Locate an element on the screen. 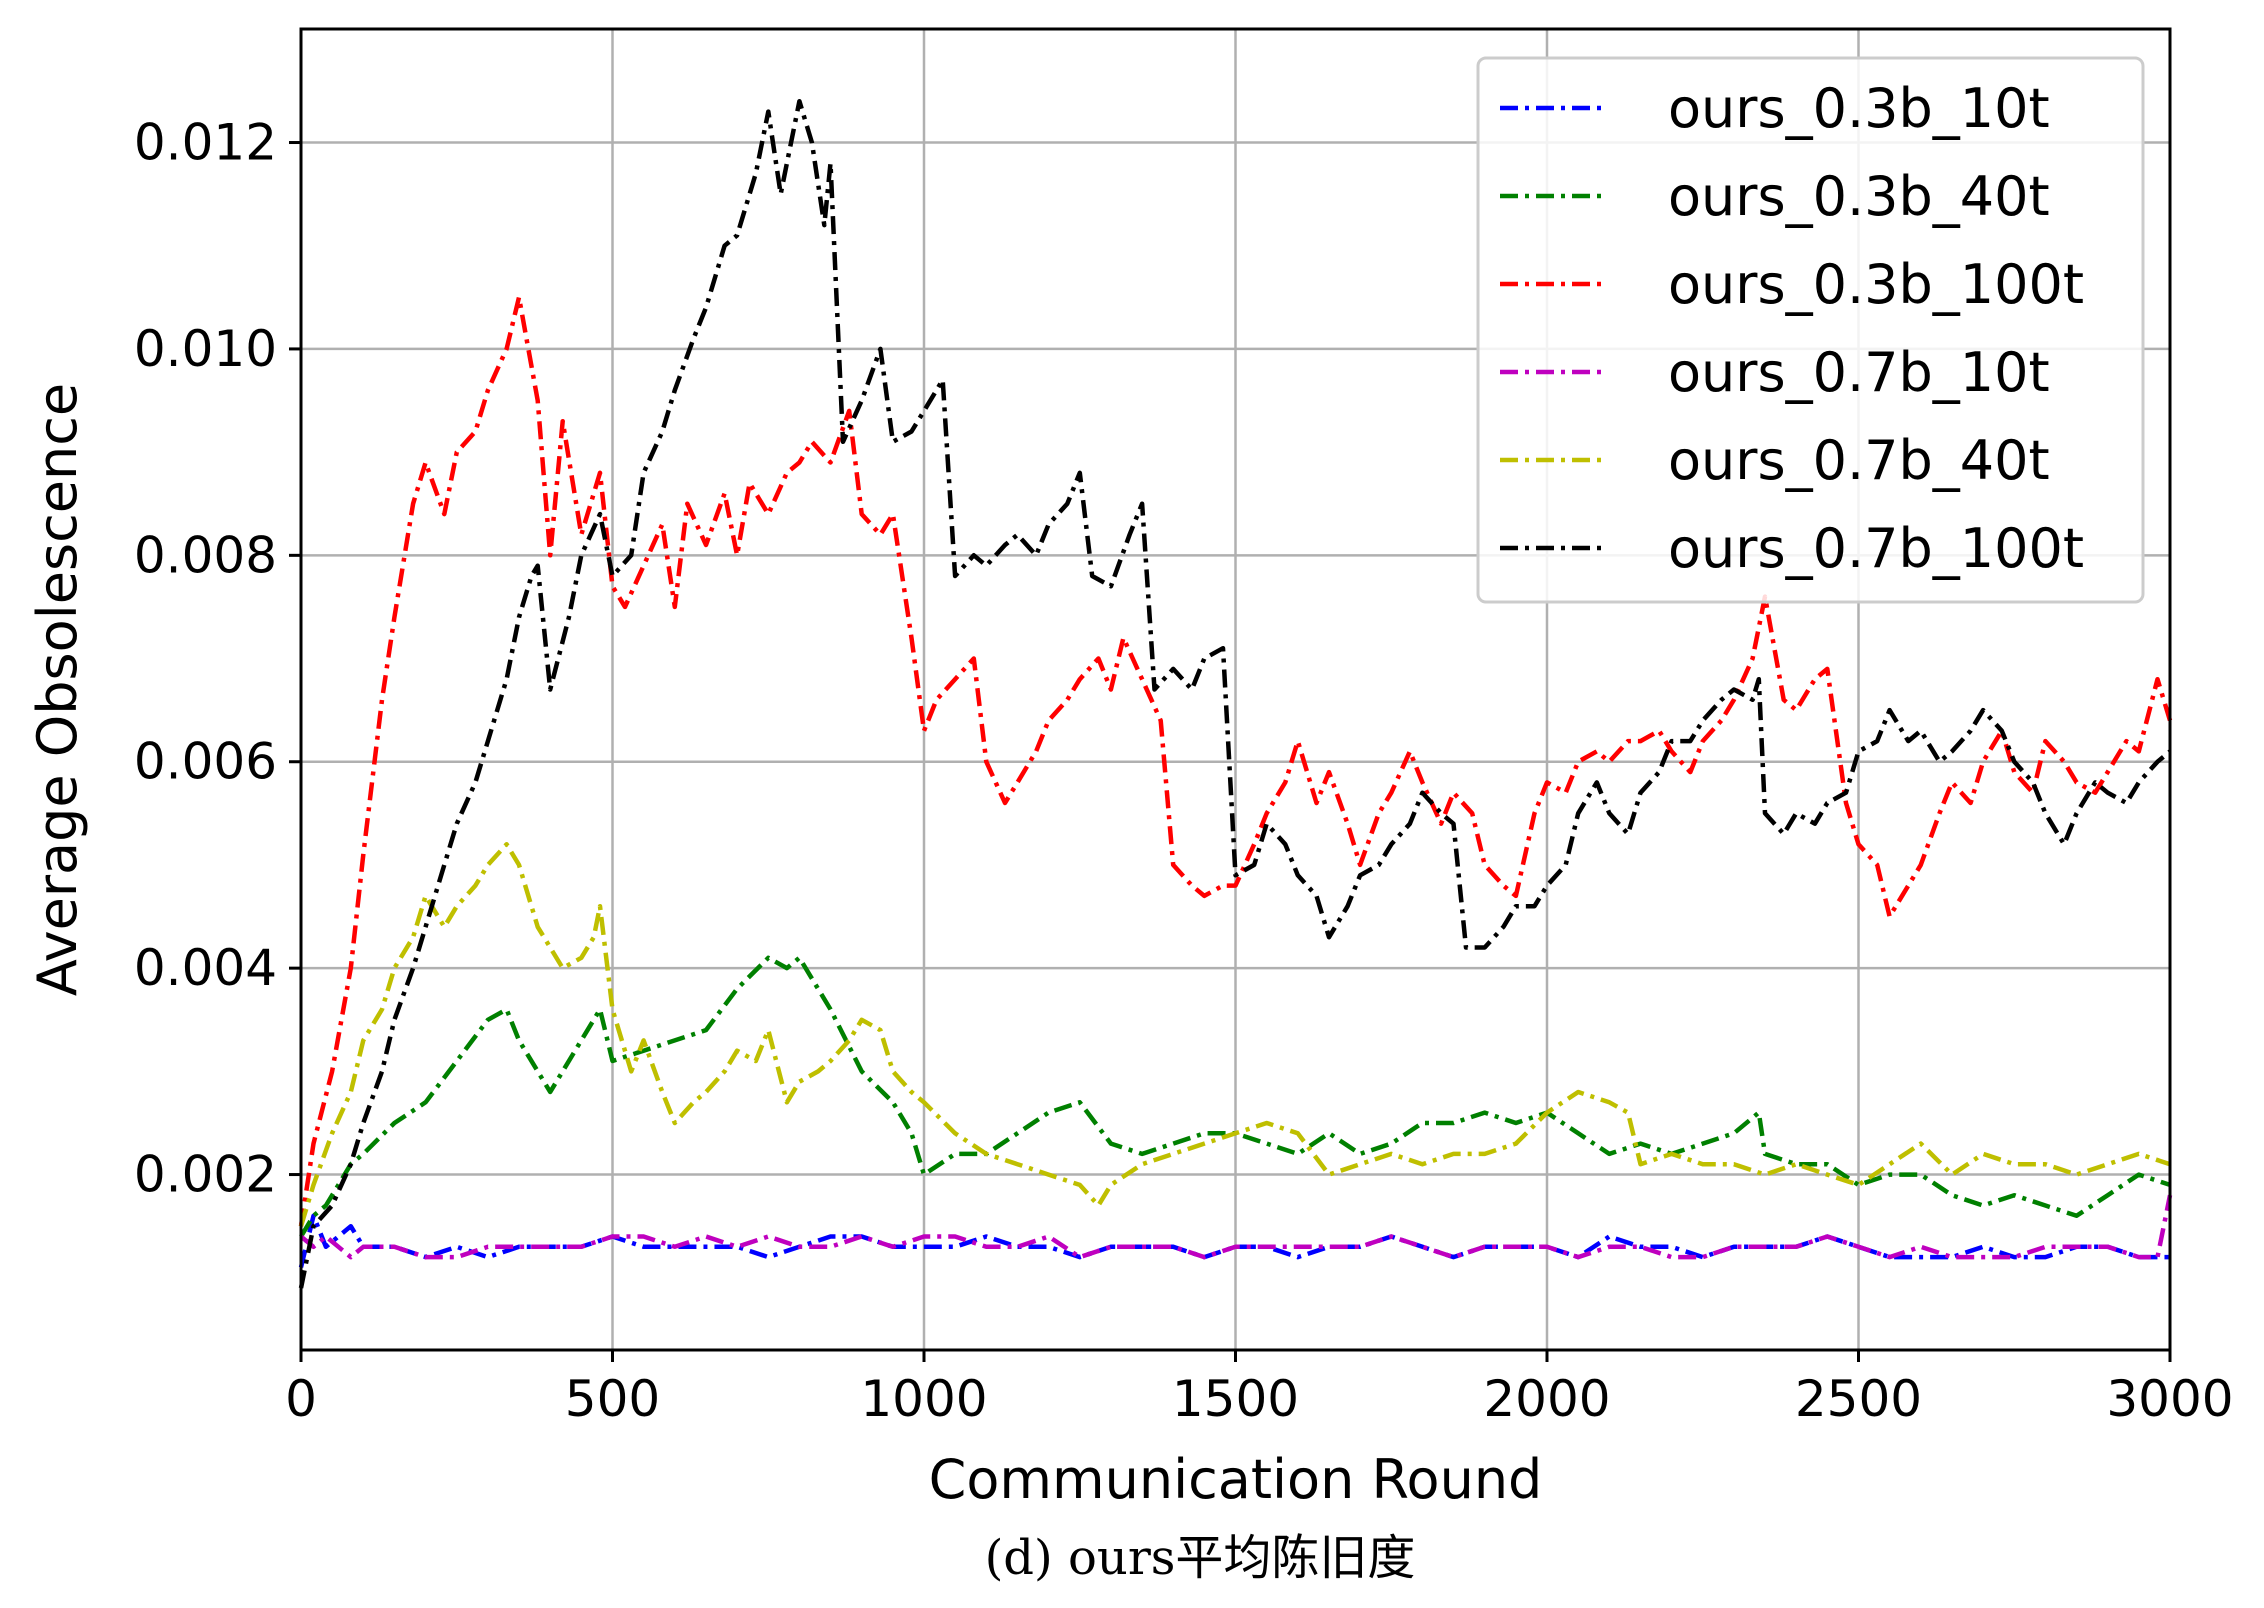 This screenshot has width=2264, height=1608. legend-item: ours_0.7b_100t is located at coordinates (1792, 548).